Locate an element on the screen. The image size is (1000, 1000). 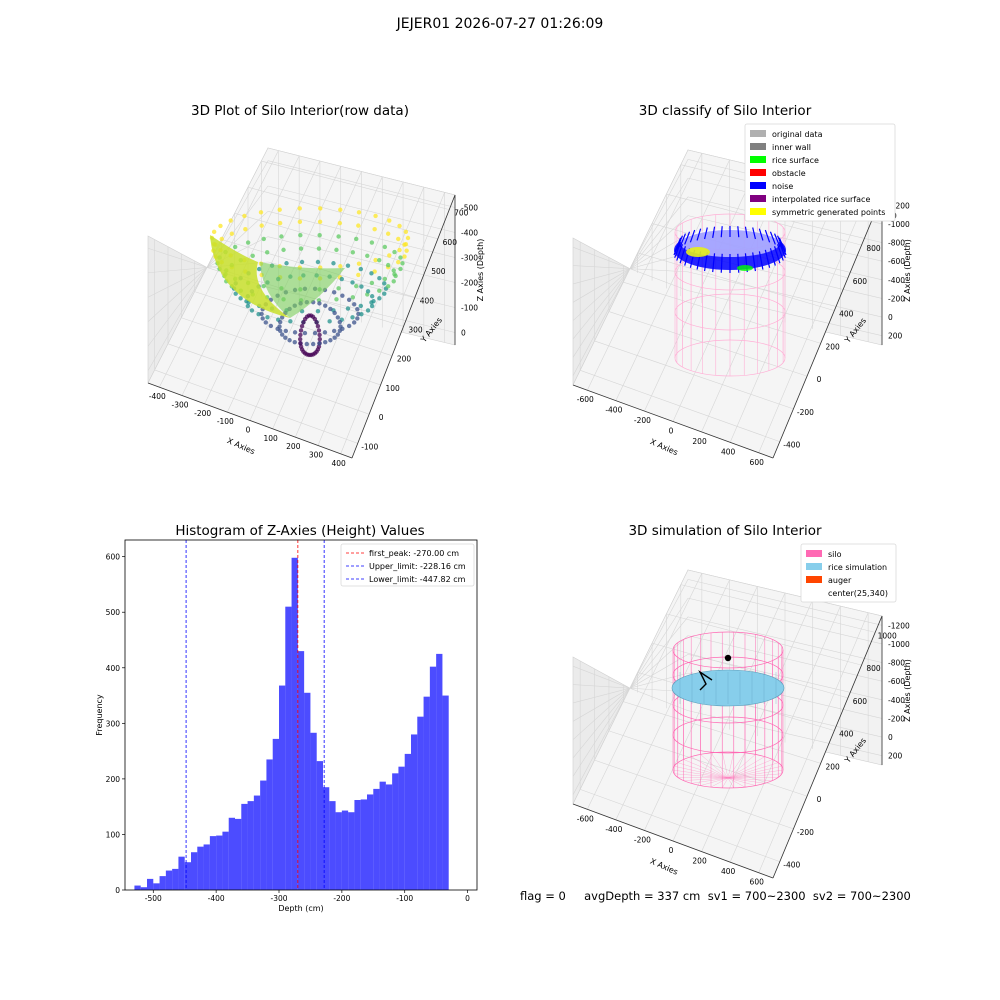
x-tick-label: -300 is located at coordinates (278, 898).